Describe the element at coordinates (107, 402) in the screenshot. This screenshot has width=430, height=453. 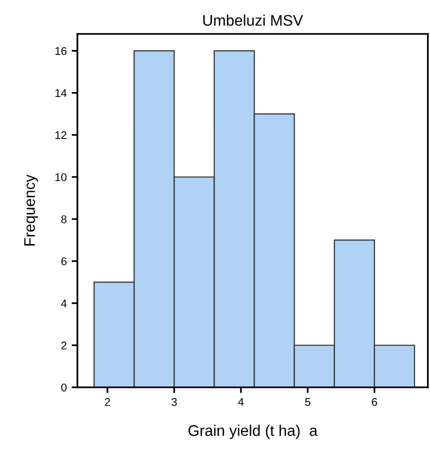
I see `x-tick-label: 2` at that location.